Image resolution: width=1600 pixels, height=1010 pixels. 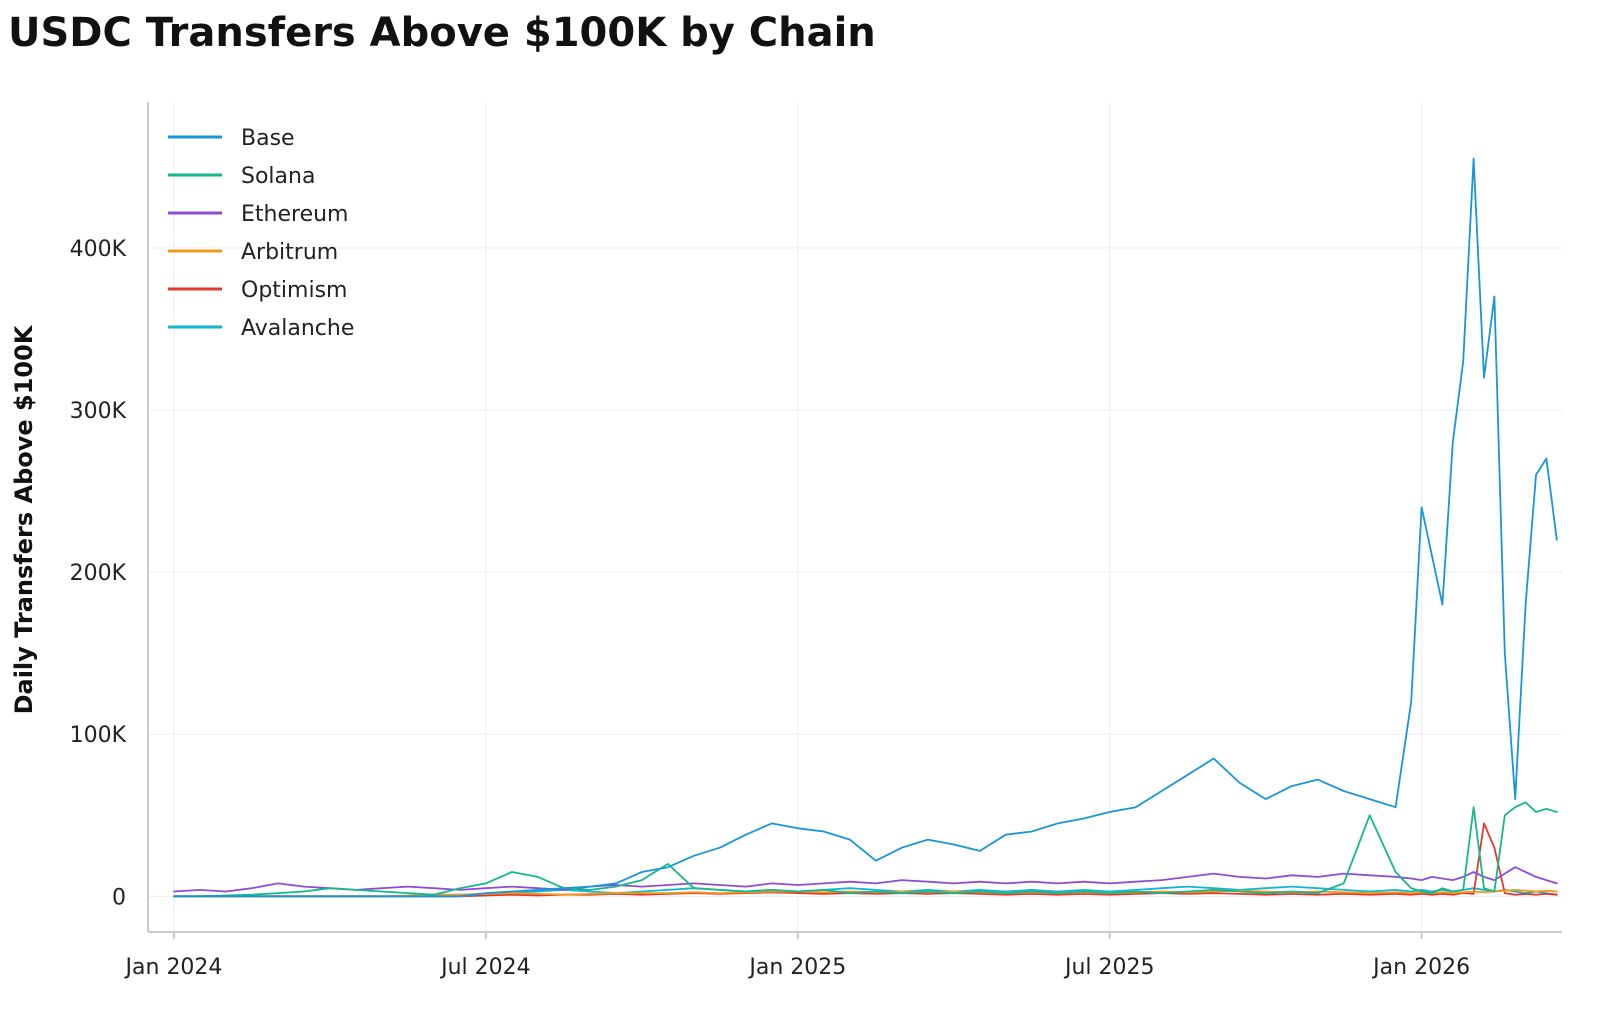 What do you see at coordinates (1420, 967) in the screenshot?
I see `x-tick-label: Jan 2026` at bounding box center [1420, 967].